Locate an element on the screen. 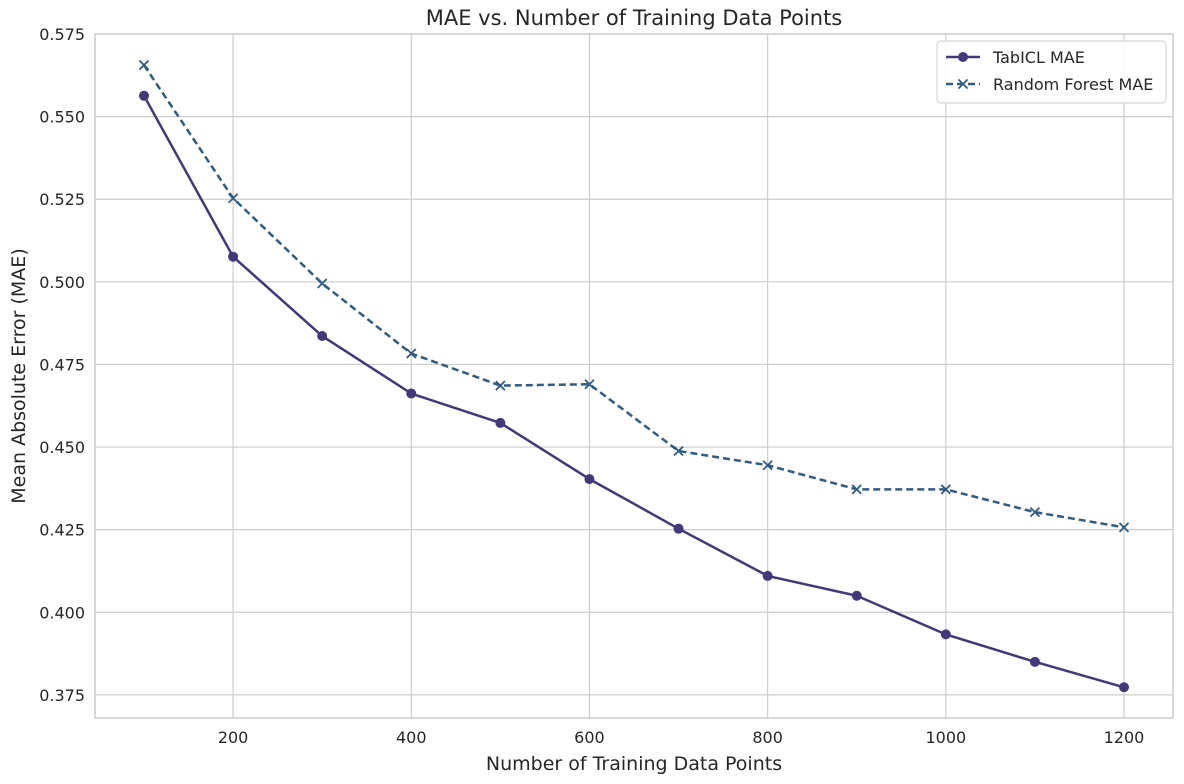 This screenshot has width=1184, height=784. y-axis-title: Mean Absolute Error (MAE) is located at coordinates (19, 375).